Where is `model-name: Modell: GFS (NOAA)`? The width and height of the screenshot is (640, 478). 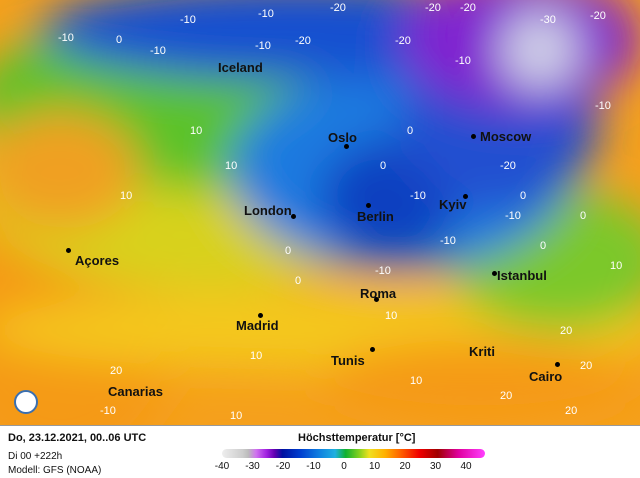
model-name: Modell: GFS (NOAA) is located at coordinates (55, 470).